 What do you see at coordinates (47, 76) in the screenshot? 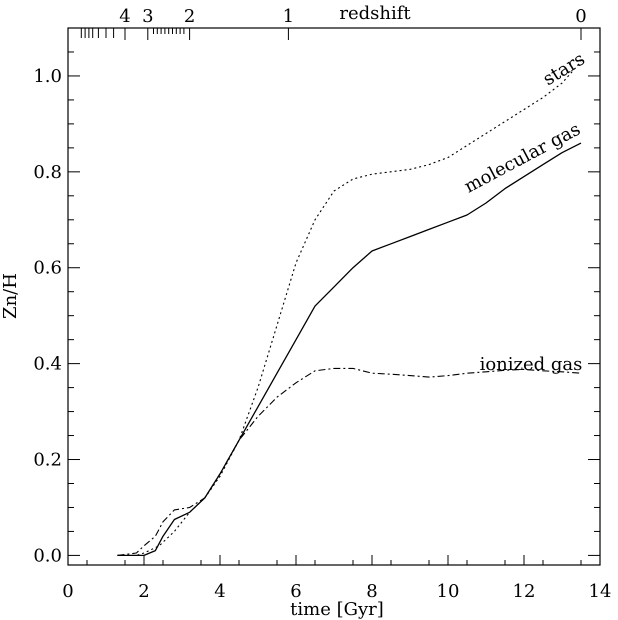
I see `y-tick-label: 1.0` at bounding box center [47, 76].